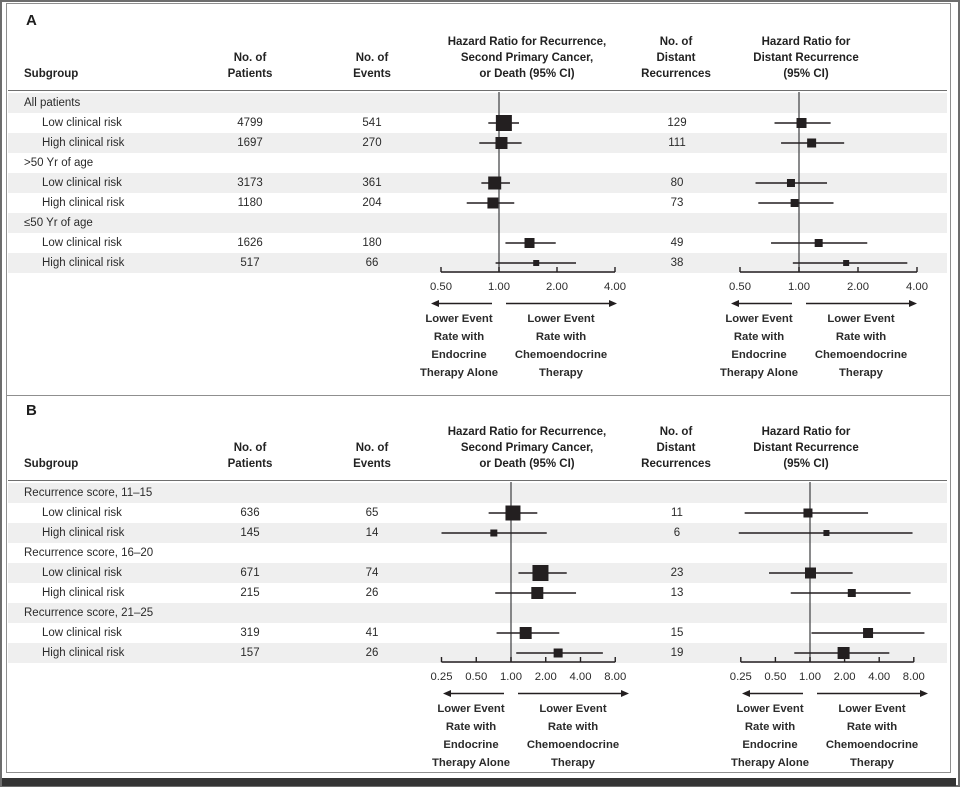 The width and height of the screenshot is (960, 787). I want to click on subgroup-label: >50 Yr of age, so click(59, 163).